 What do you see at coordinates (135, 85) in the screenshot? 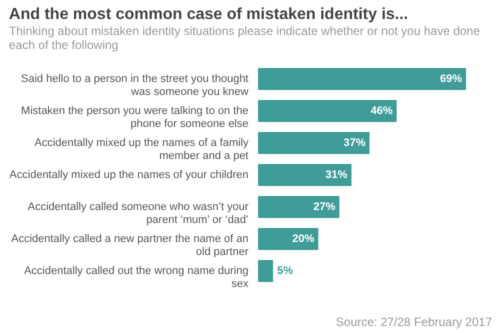
I see `y-tick-label: Said hello to a person in the street you thought was someone you knew` at bounding box center [135, 85].